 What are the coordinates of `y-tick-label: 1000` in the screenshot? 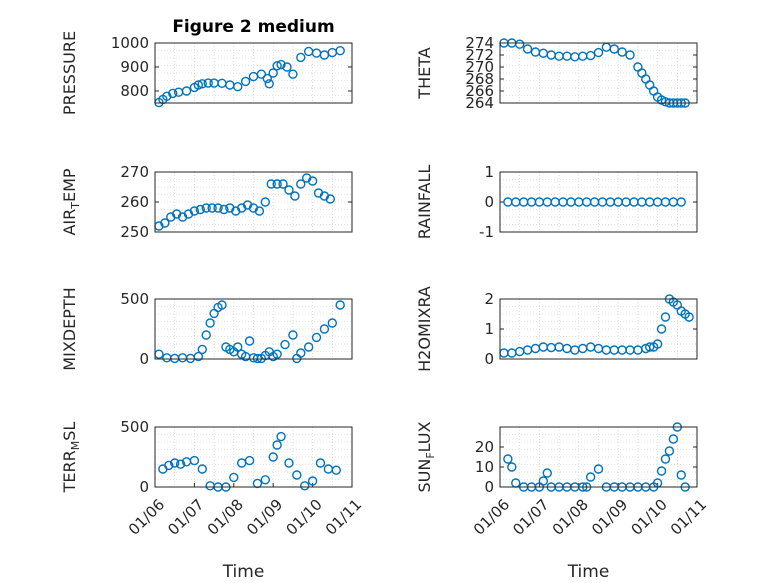 It's located at (130, 43).